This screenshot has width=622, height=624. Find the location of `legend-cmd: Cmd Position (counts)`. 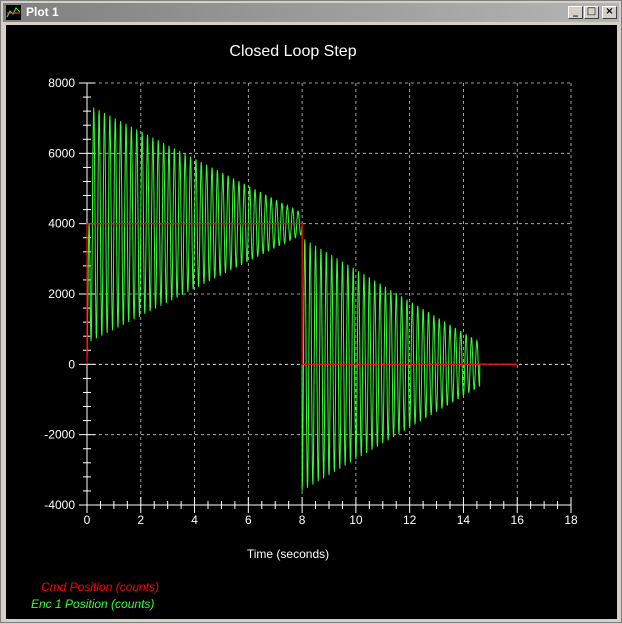

legend-cmd: Cmd Position (counts) is located at coordinates (100, 587).